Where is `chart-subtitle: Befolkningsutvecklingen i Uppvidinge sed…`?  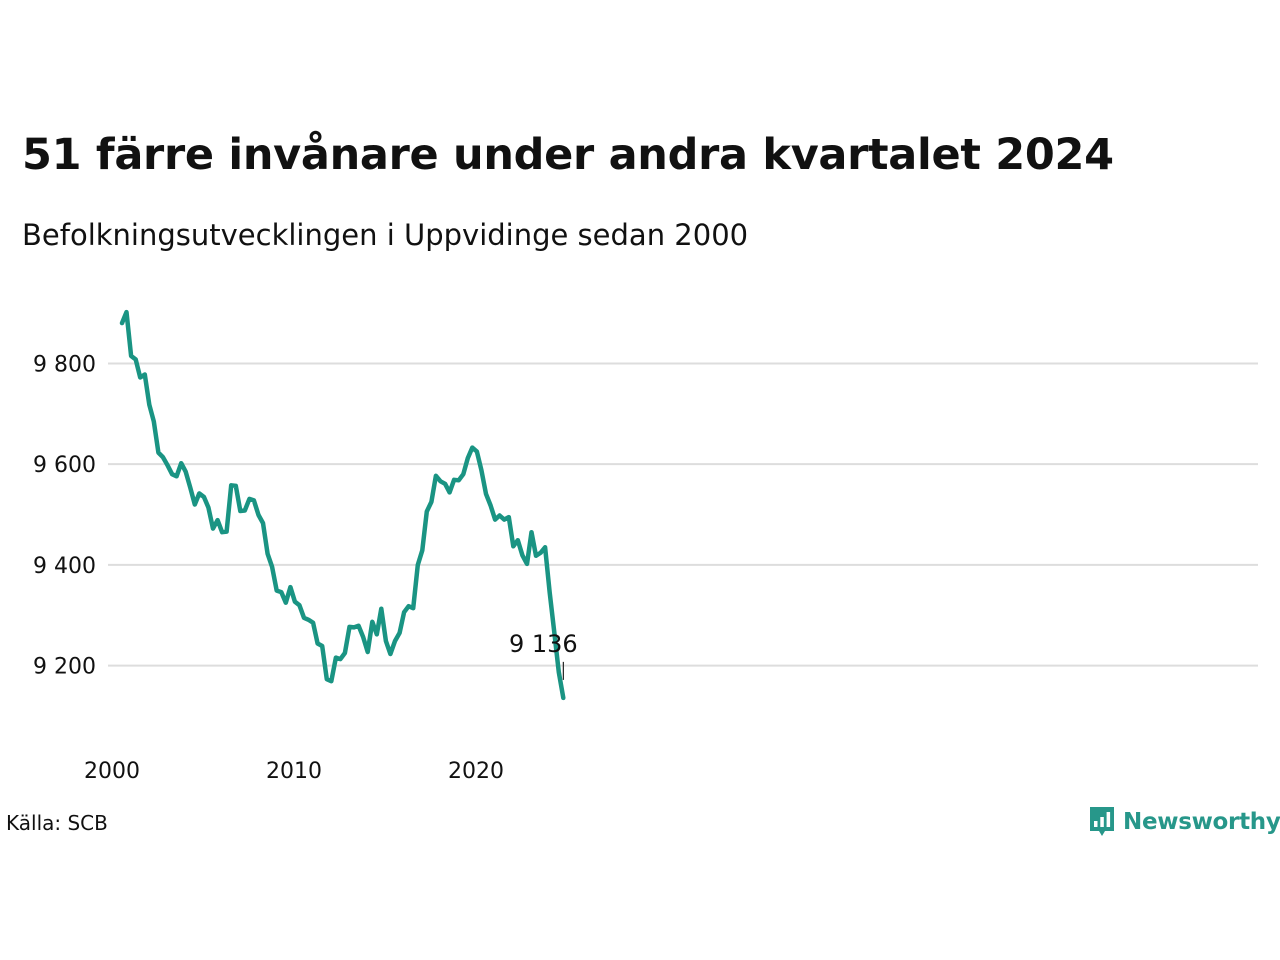
chart-subtitle: Befolkningsutvecklingen i Uppvidinge sed… is located at coordinates (385, 235).